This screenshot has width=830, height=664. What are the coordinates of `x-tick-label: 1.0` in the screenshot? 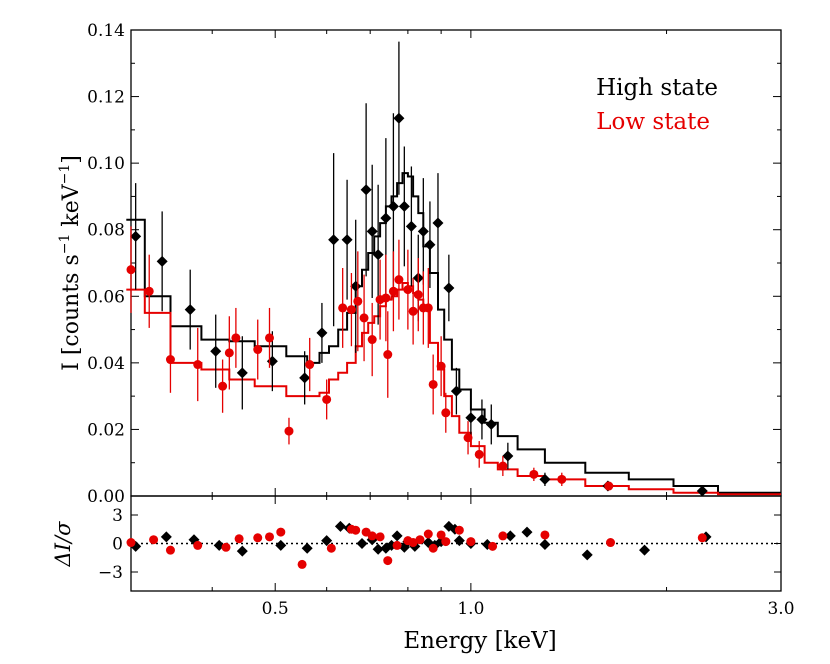 It's located at (470, 609).